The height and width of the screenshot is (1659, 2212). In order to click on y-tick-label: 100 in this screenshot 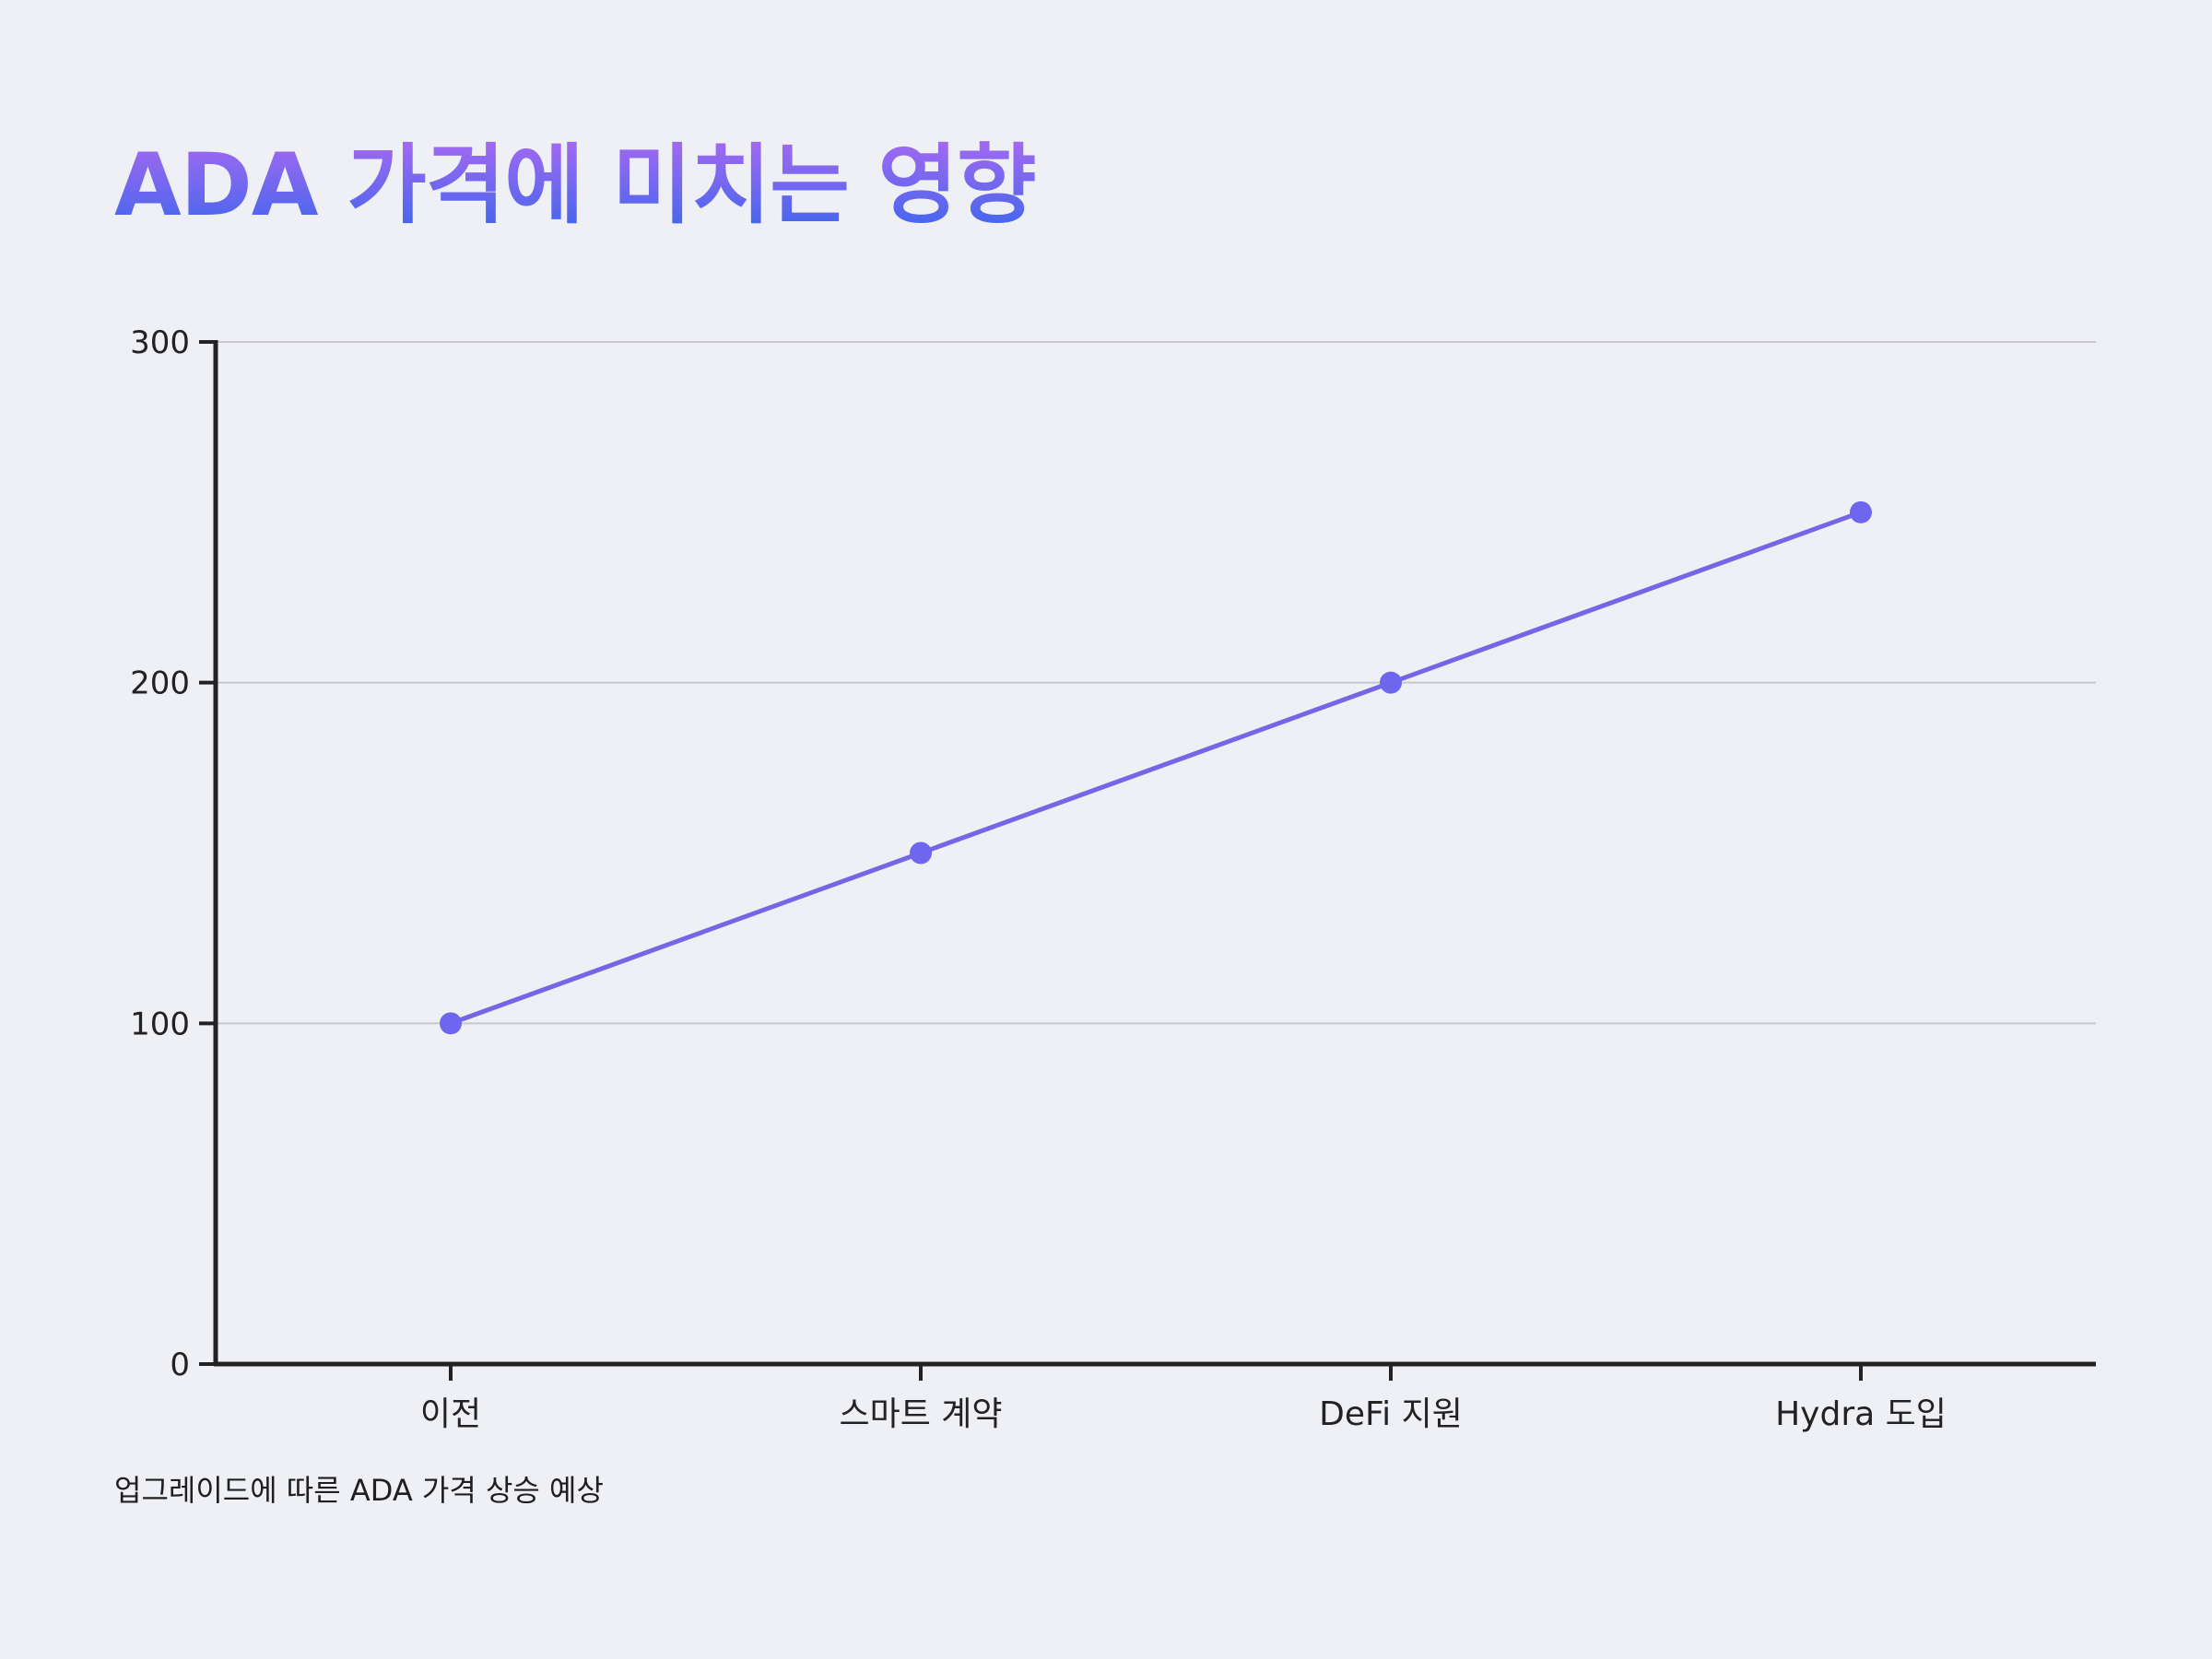, I will do `click(160, 1024)`.